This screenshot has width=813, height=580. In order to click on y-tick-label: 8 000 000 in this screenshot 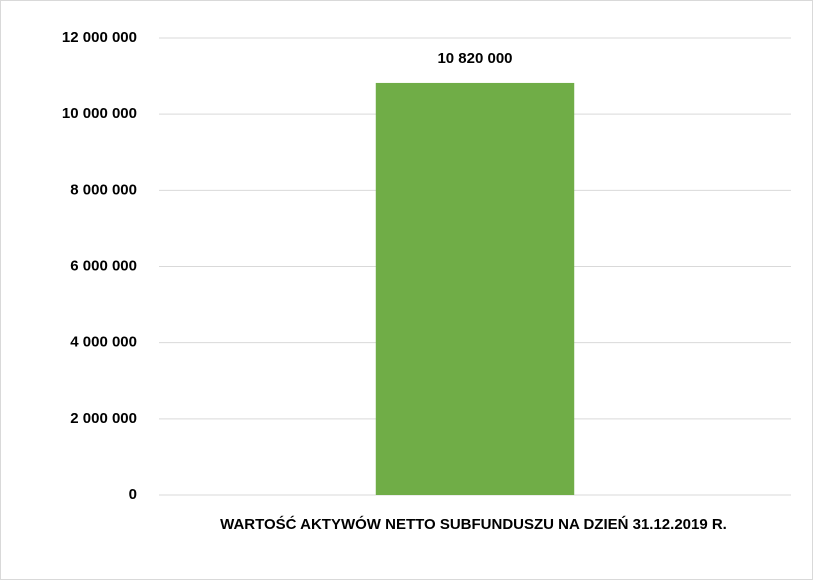, I will do `click(103, 189)`.